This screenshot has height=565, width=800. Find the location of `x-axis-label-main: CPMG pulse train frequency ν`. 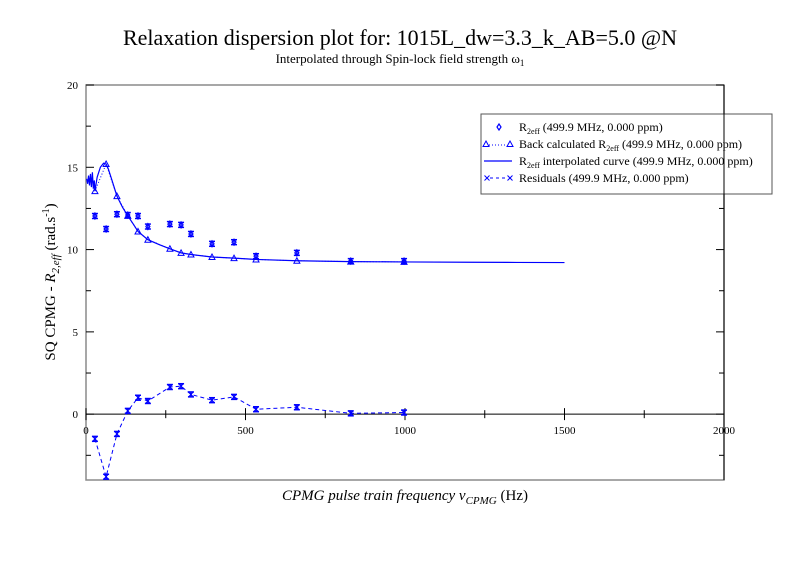

x-axis-label-main: CPMG pulse train frequency ν is located at coordinates (374, 496).